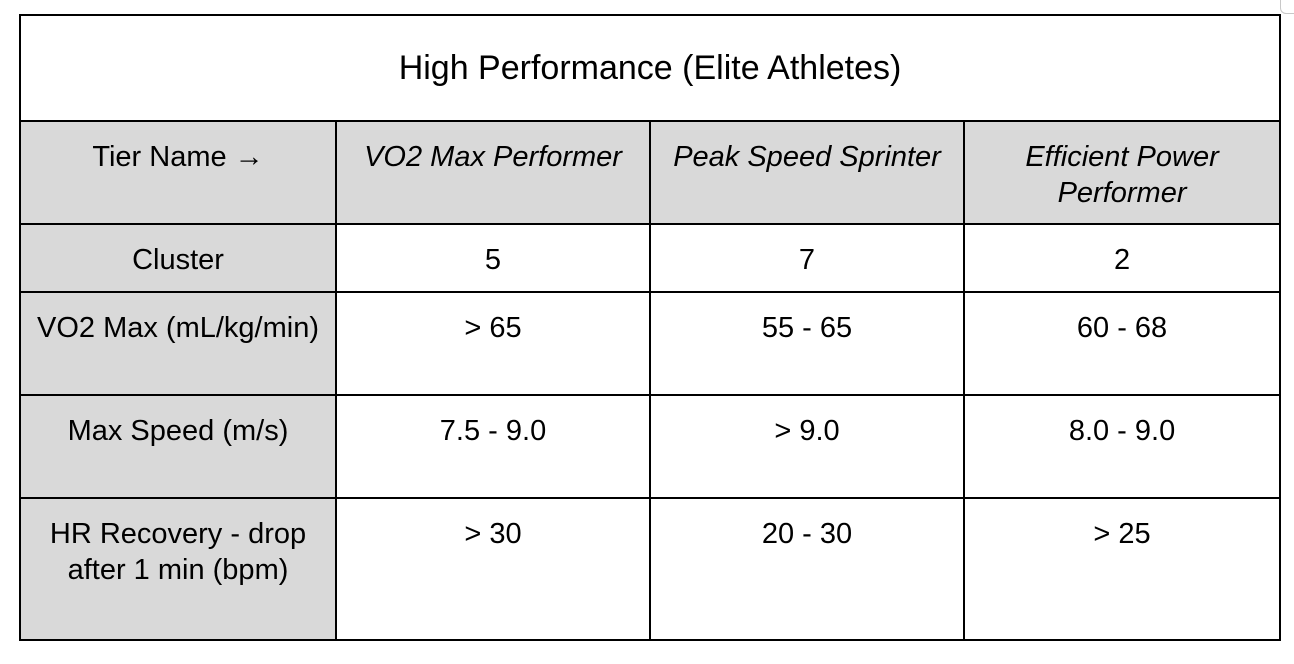  I want to click on row-label-text: HR Recovery - drop after 1 min (bpm), so click(178, 552).